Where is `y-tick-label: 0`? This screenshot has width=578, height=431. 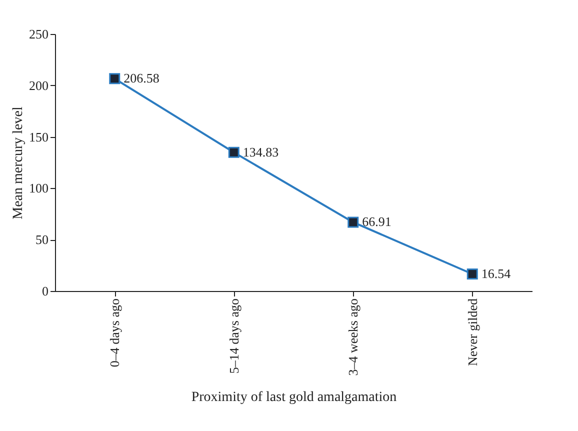 y-tick-label: 0 is located at coordinates (45, 291).